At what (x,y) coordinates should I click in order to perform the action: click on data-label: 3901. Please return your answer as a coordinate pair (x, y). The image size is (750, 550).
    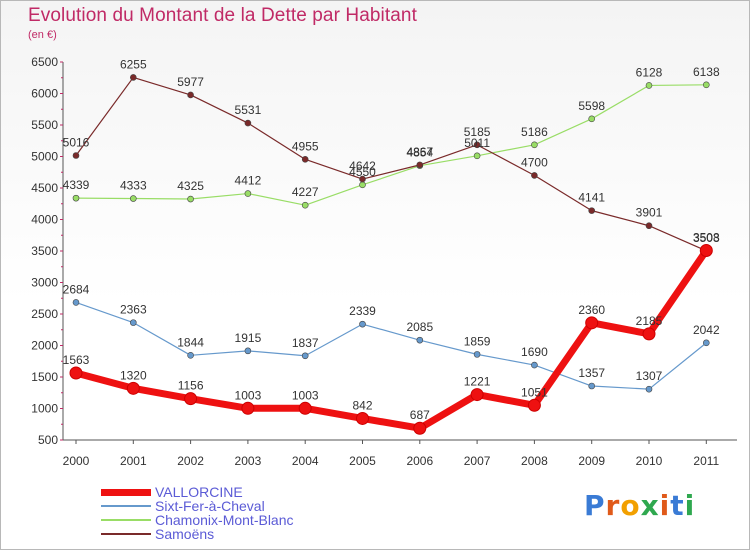
    Looking at the image, I should click on (649, 213).